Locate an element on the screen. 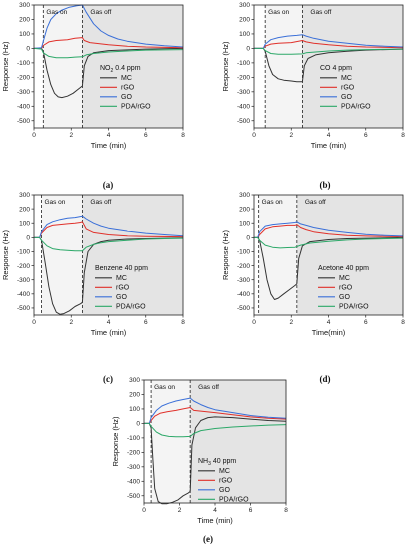 This screenshot has height=550, width=412. legend-title: CO 4 ppm is located at coordinates (336, 68).